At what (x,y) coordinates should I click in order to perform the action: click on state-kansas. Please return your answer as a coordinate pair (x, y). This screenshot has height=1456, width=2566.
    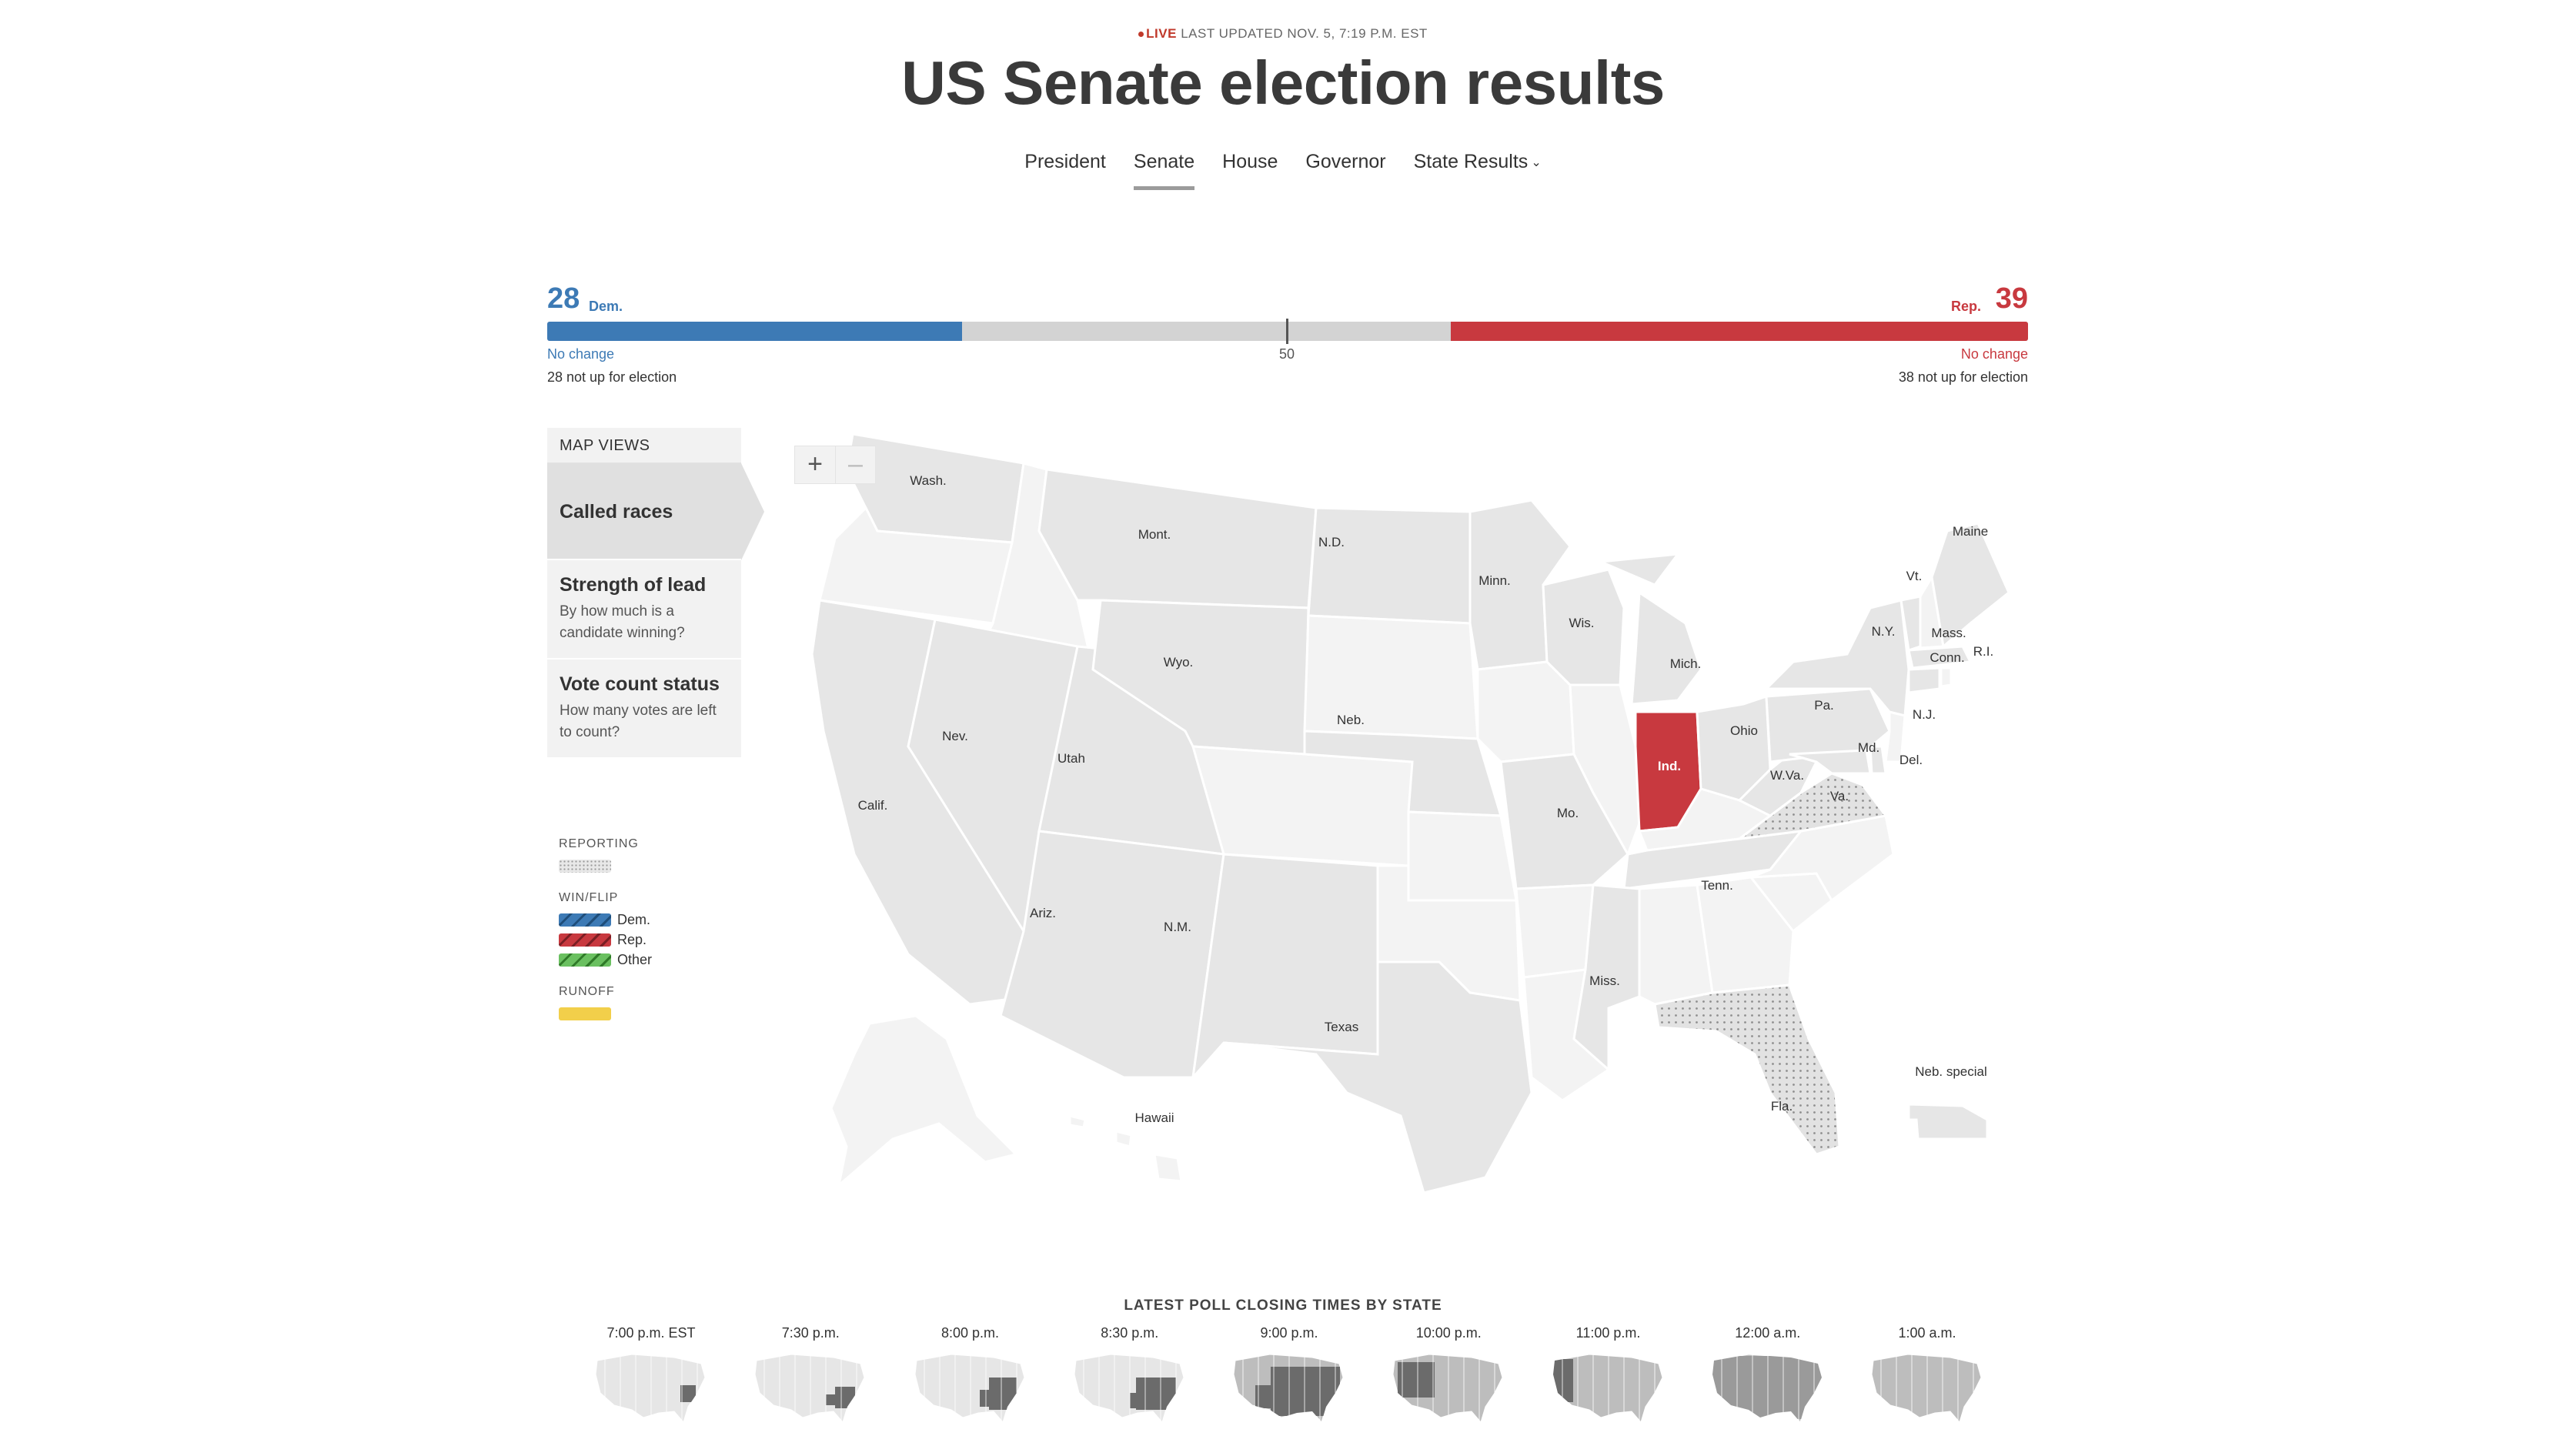
    Looking at the image, I should click on (1462, 856).